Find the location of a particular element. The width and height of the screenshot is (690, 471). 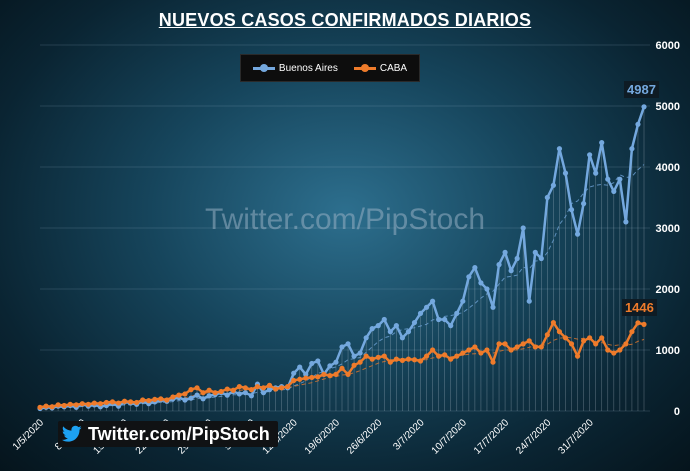

trend-line-caba is located at coordinates (351, 371).